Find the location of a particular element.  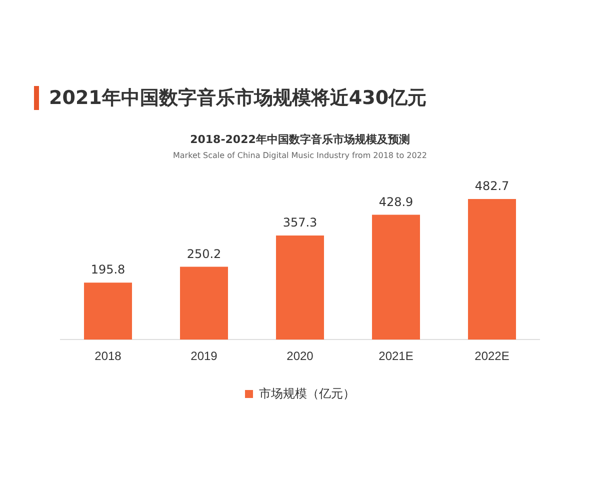

x-tick-label: 2018 is located at coordinates (108, 356).